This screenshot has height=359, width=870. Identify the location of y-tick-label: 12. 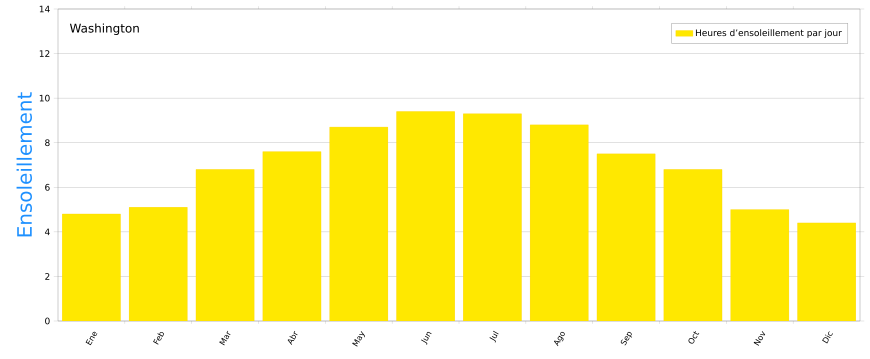
(45, 53).